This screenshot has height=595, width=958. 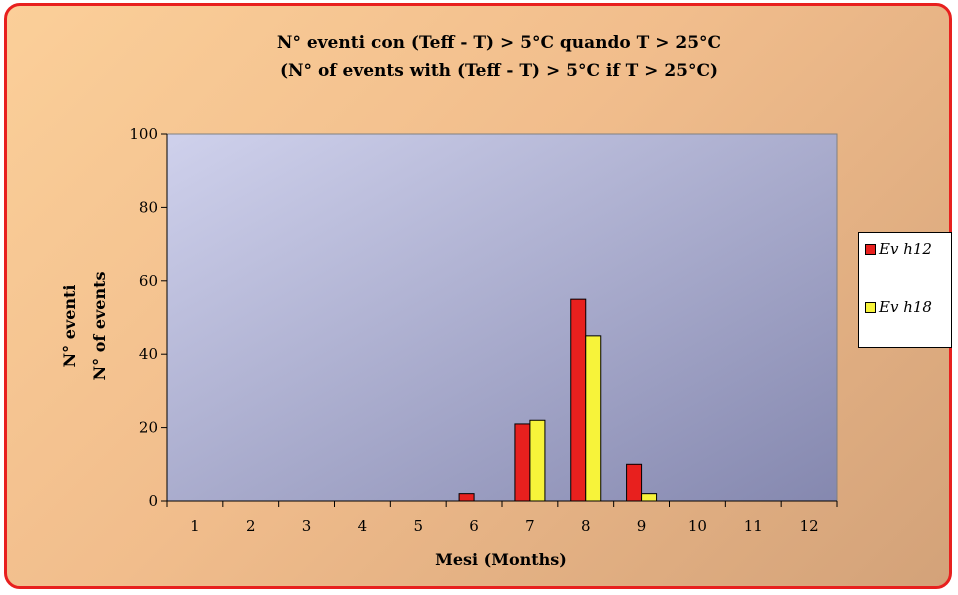 What do you see at coordinates (870, 307) in the screenshot?
I see `legend-swatch-ev-h18` at bounding box center [870, 307].